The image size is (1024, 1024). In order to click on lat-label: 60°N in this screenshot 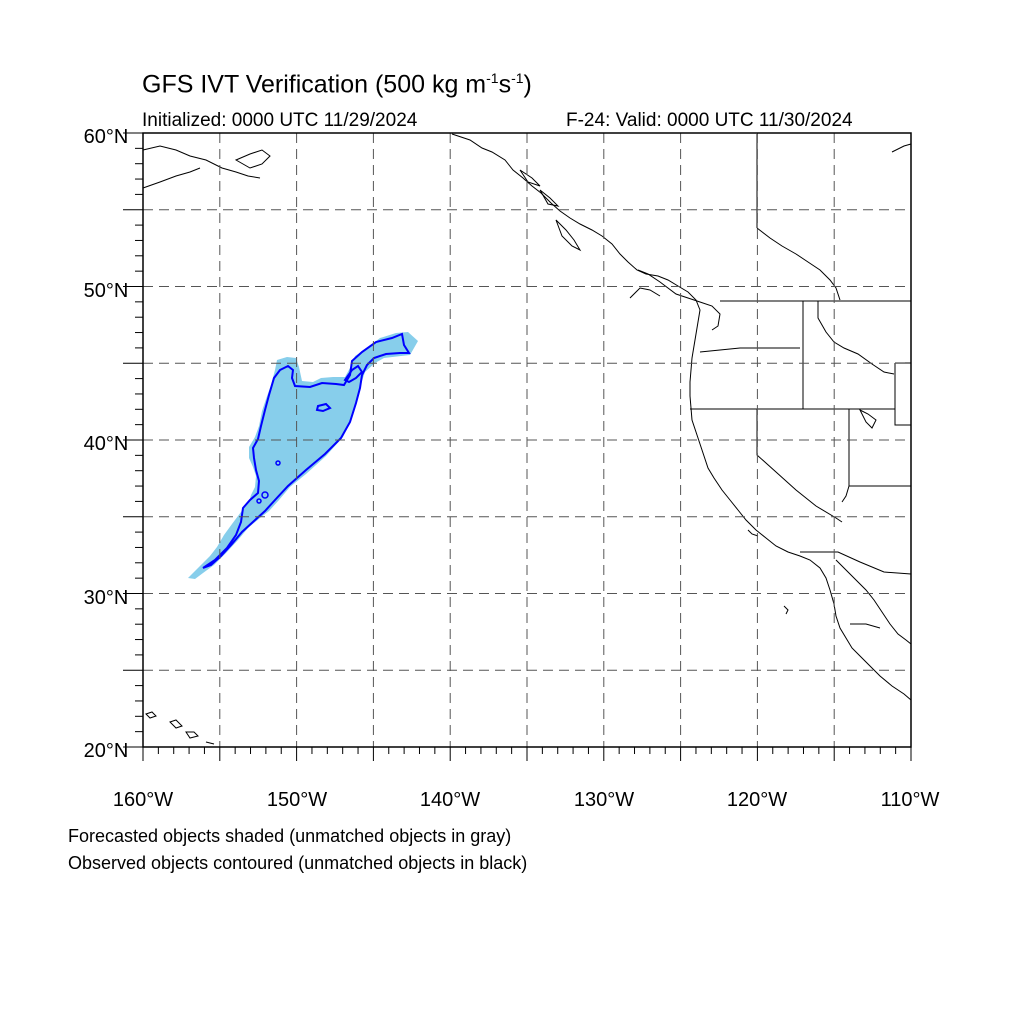, I will do `click(106, 137)`.